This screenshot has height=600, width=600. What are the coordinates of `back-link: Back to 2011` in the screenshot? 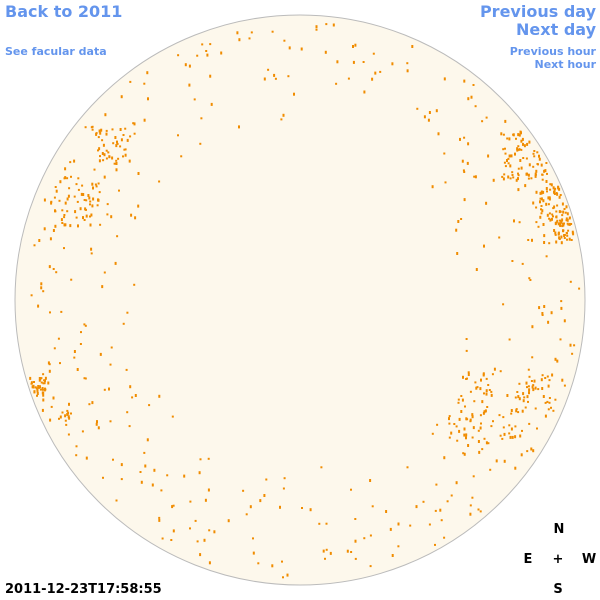 It's located at (64, 11).